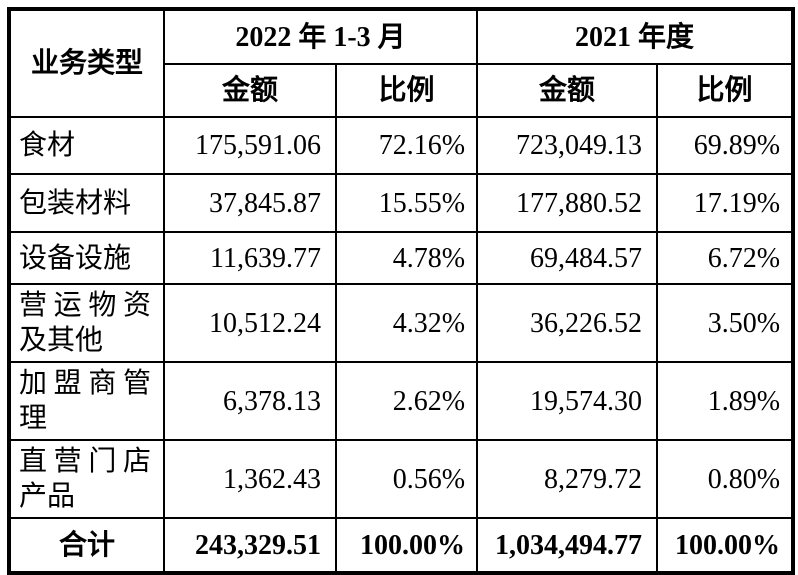 The width and height of the screenshot is (798, 575). I want to click on table-row-direct-store-products: 直营门店产品 1,362.43 0.56% 8,279.72 0.80%, so click(401, 479).